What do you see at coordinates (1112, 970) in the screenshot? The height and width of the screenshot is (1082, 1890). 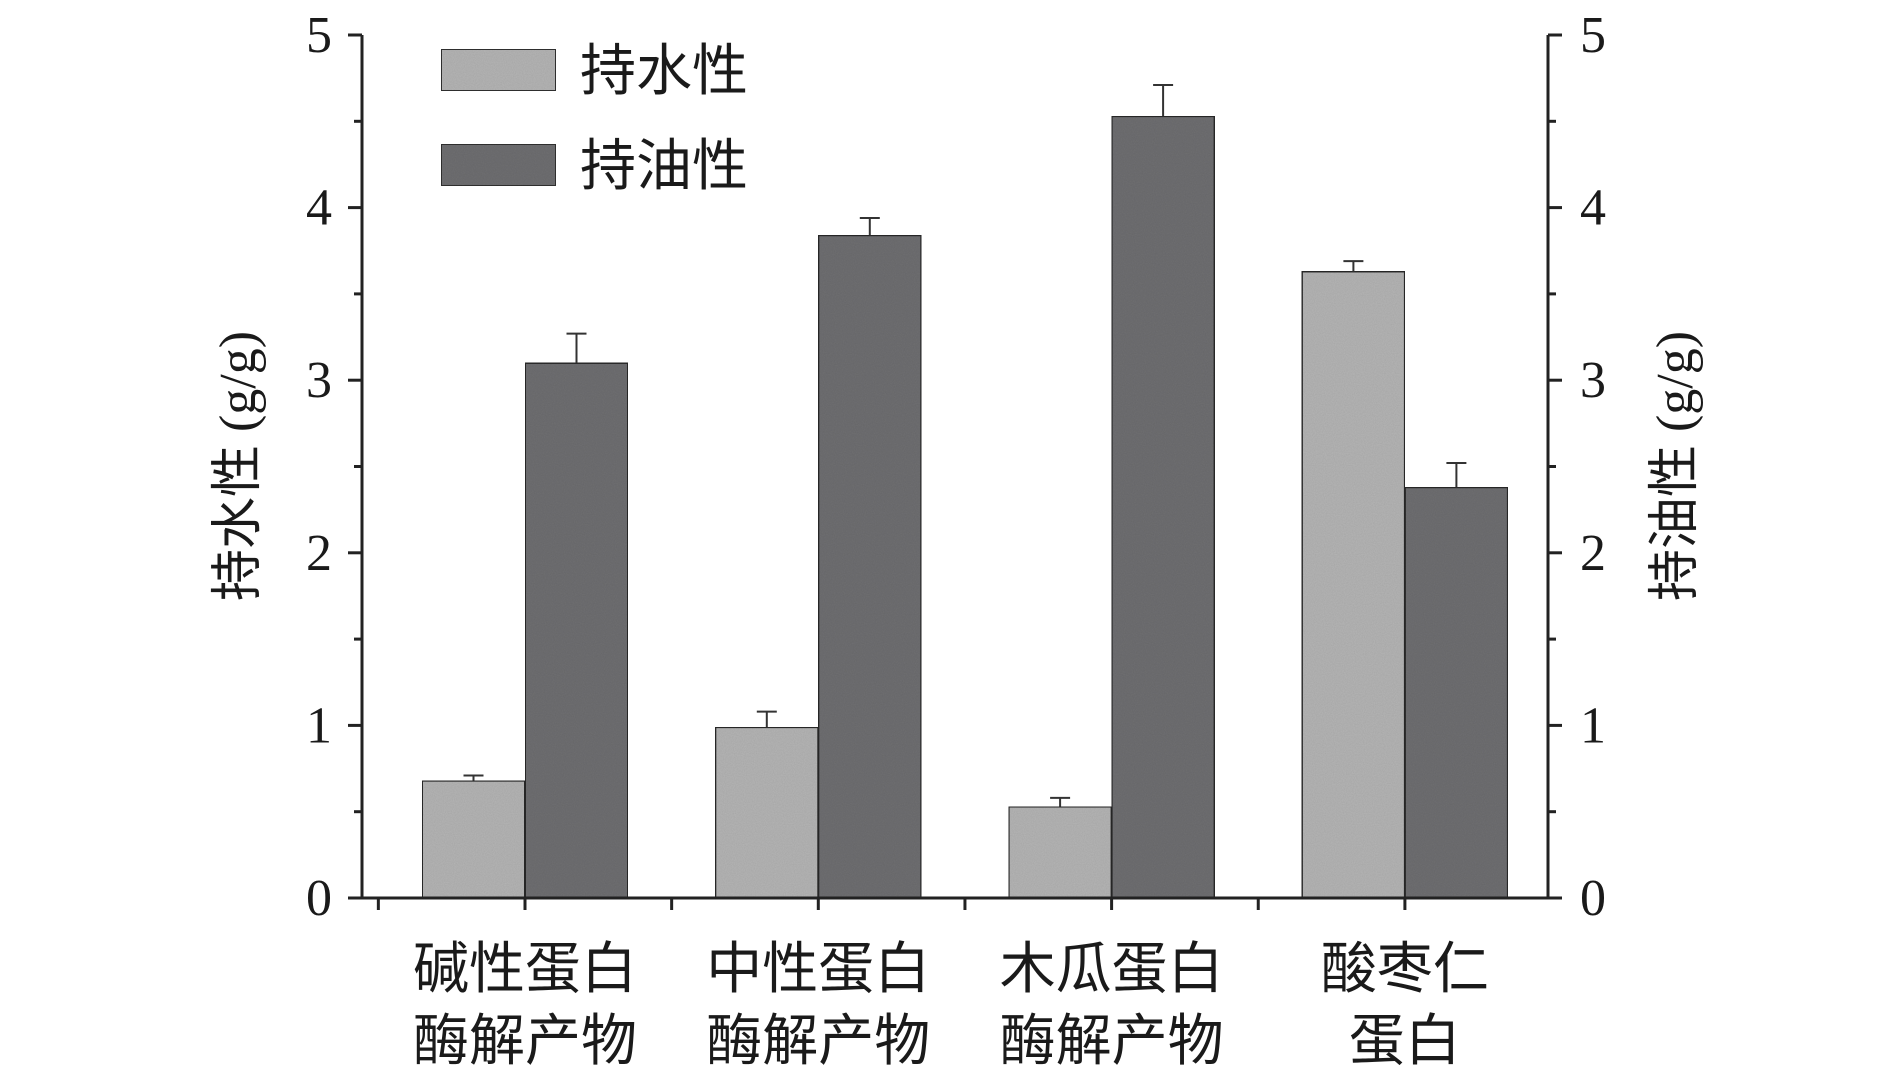 I see `x-tick-label-2-0: 木瓜蛋白` at bounding box center [1112, 970].